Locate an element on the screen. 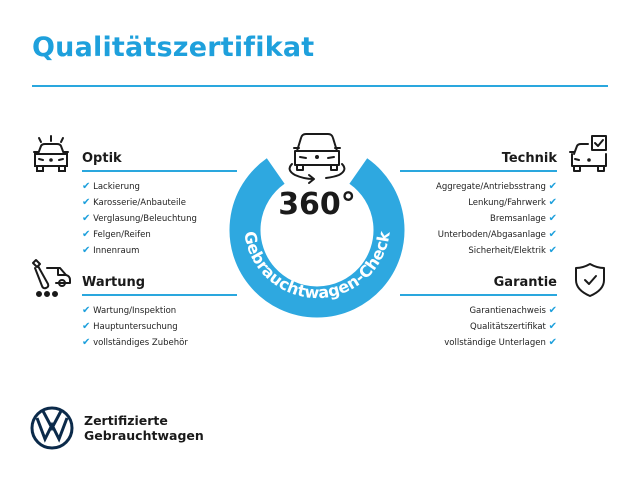 The width and height of the screenshot is (640, 480). list-item: ✔ Karosserie/Anbauteile is located at coordinates (139, 203).